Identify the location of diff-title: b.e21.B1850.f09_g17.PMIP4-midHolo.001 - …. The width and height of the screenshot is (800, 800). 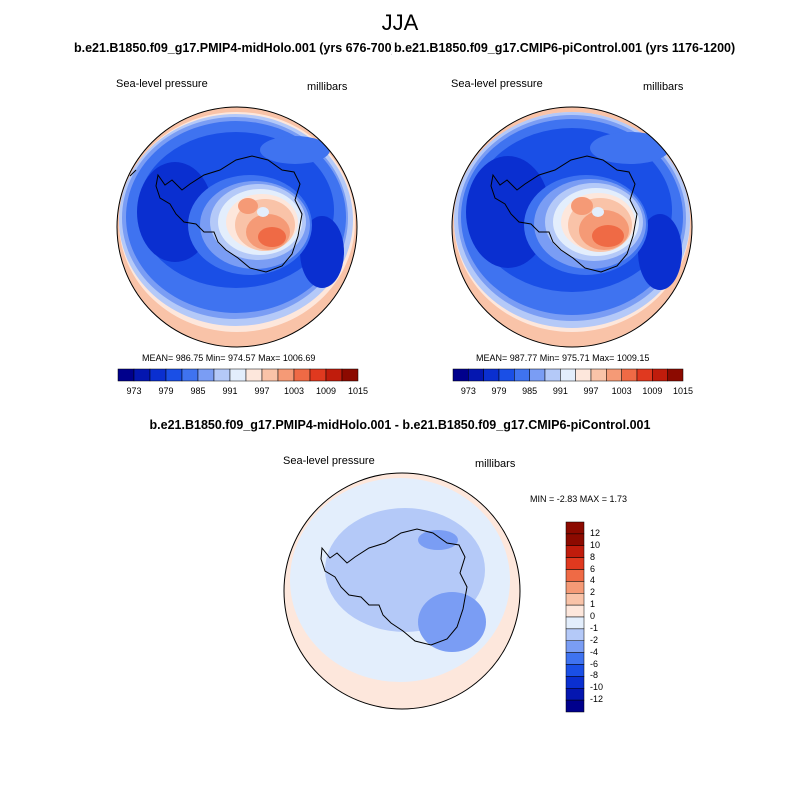
(400, 425).